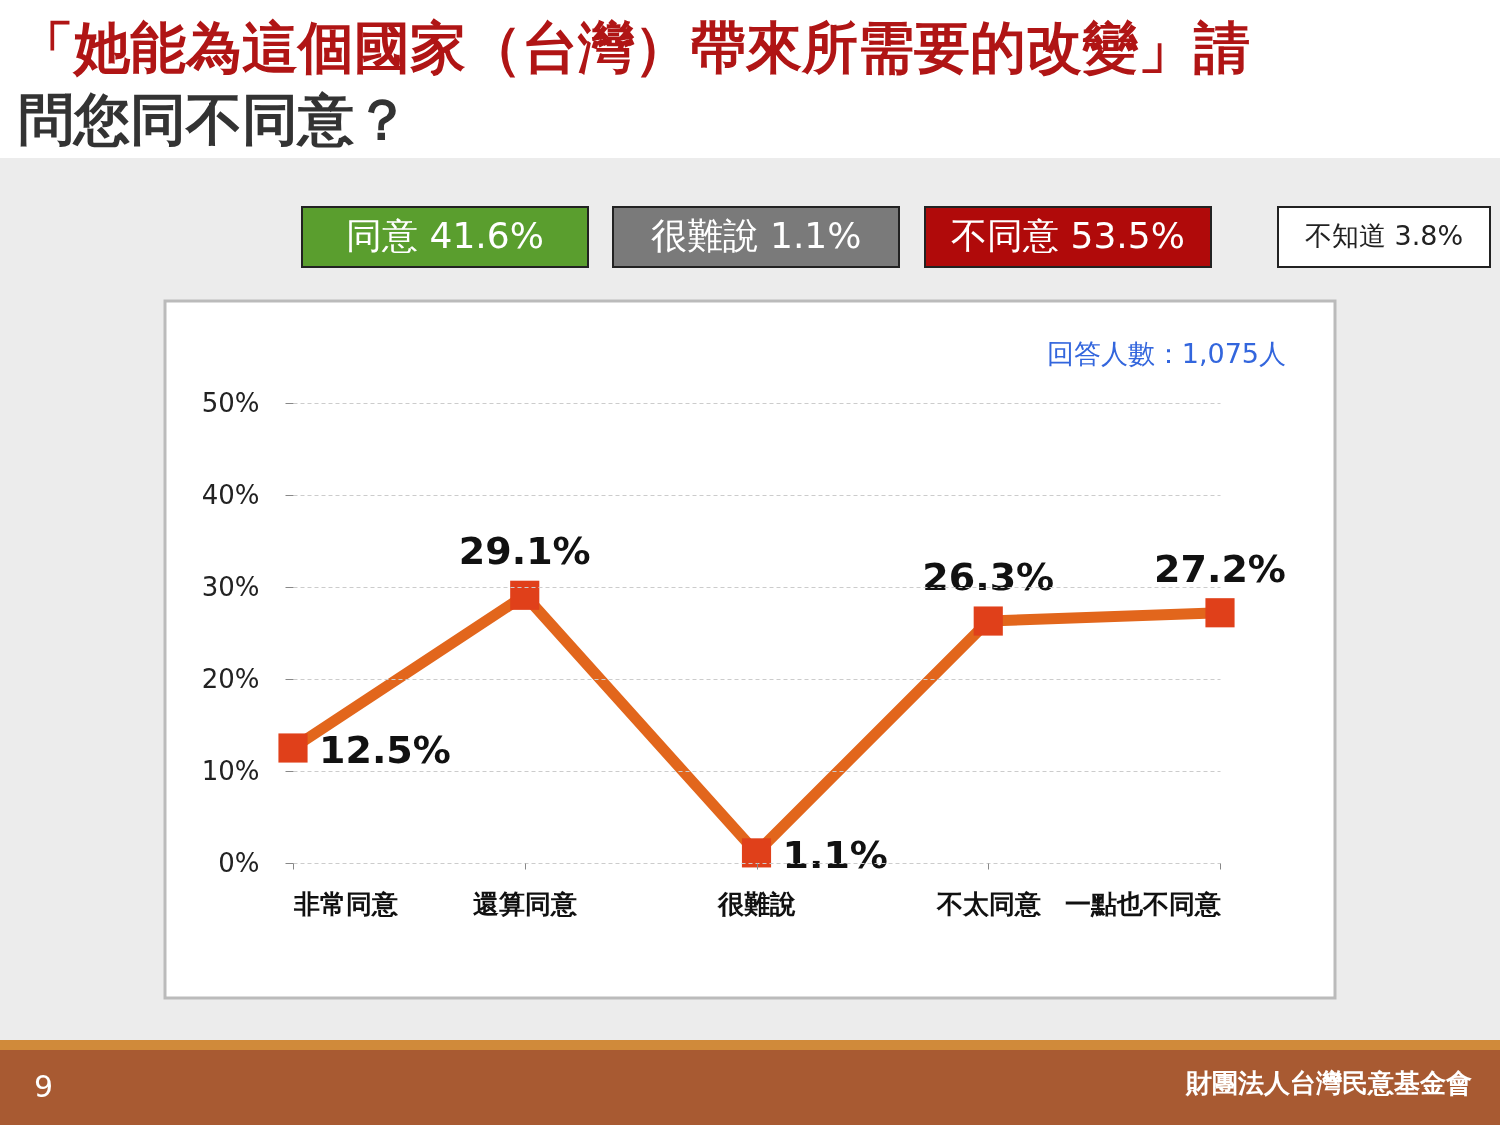 This screenshot has height=1125, width=1500. Describe the element at coordinates (230, 494) in the screenshot. I see `y-tick-label: 40%` at that location.